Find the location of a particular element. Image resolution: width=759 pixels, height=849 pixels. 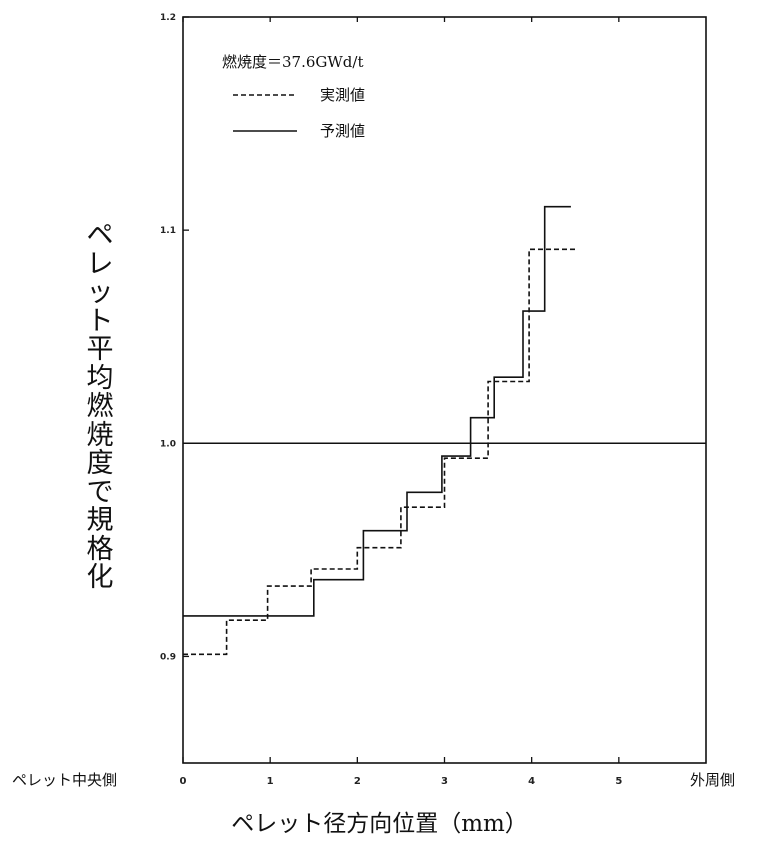

x-tick-label: 1 is located at coordinates (270, 781).